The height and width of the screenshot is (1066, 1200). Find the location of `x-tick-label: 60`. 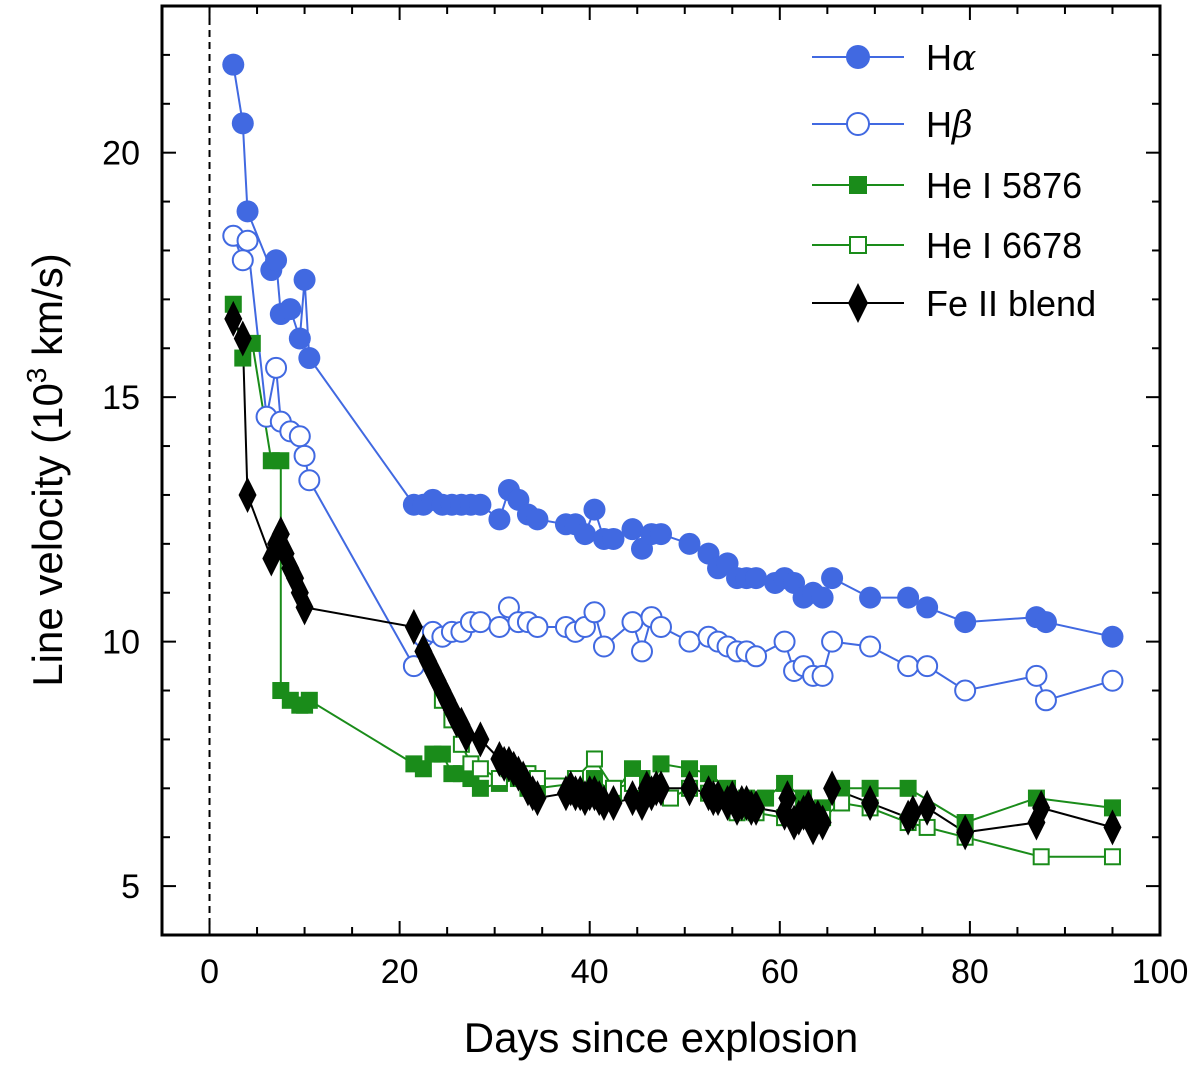

x-tick-label: 60 is located at coordinates (780, 972).